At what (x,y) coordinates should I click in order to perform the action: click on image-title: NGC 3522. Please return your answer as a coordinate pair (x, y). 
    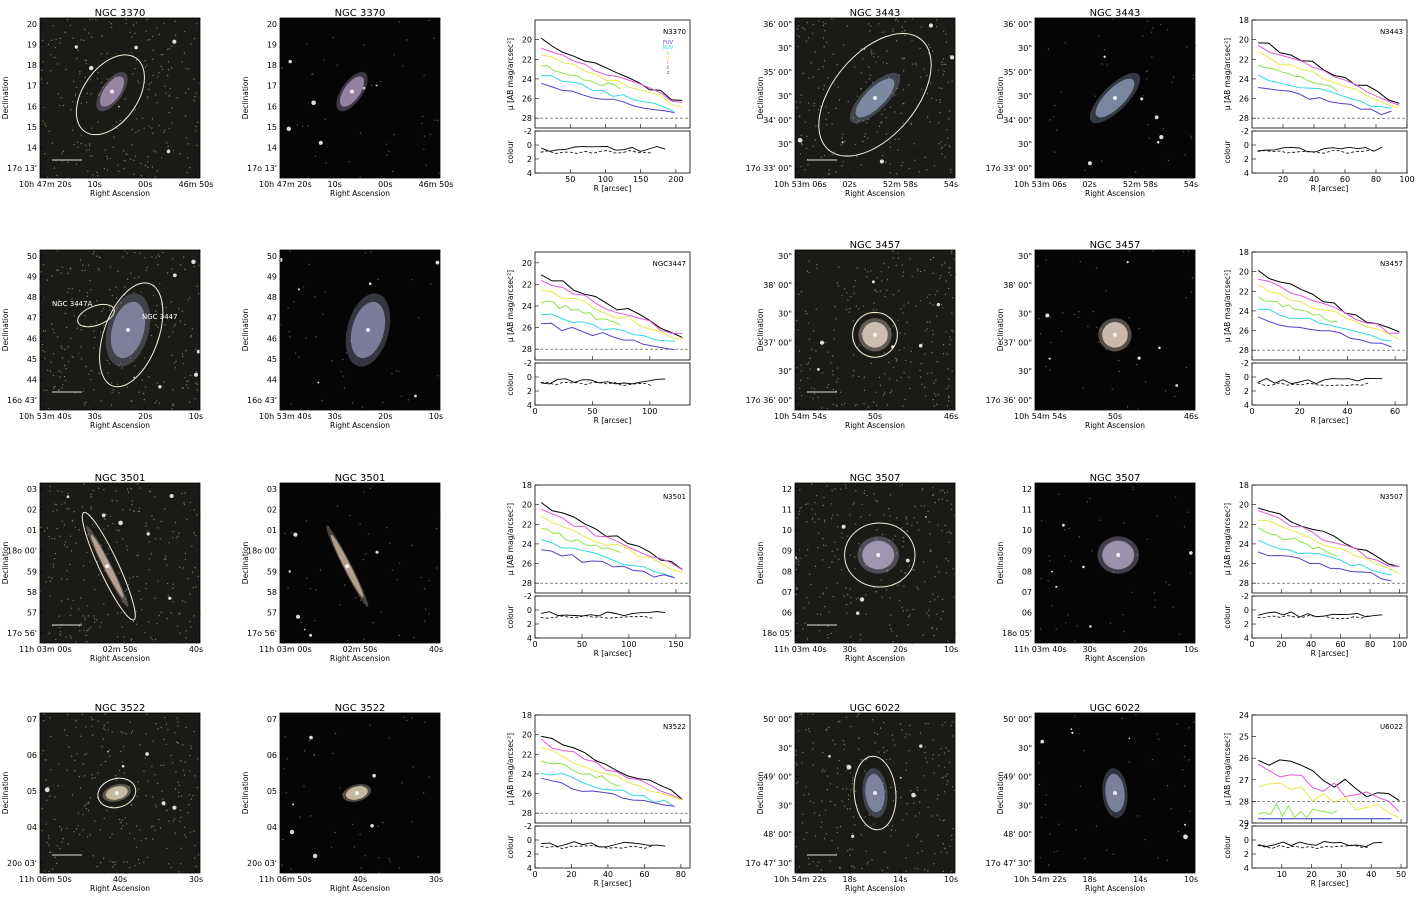
    Looking at the image, I should click on (120, 708).